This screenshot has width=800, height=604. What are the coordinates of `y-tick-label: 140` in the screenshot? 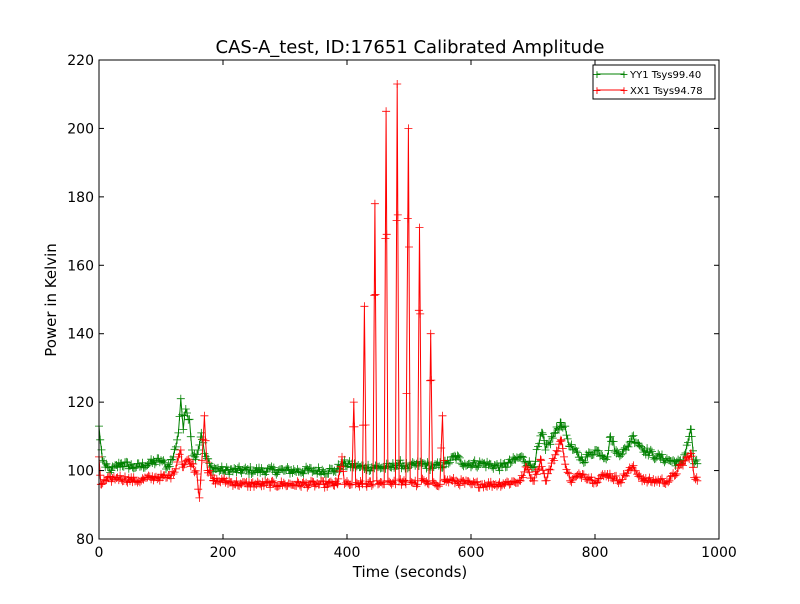 It's located at (80, 335).